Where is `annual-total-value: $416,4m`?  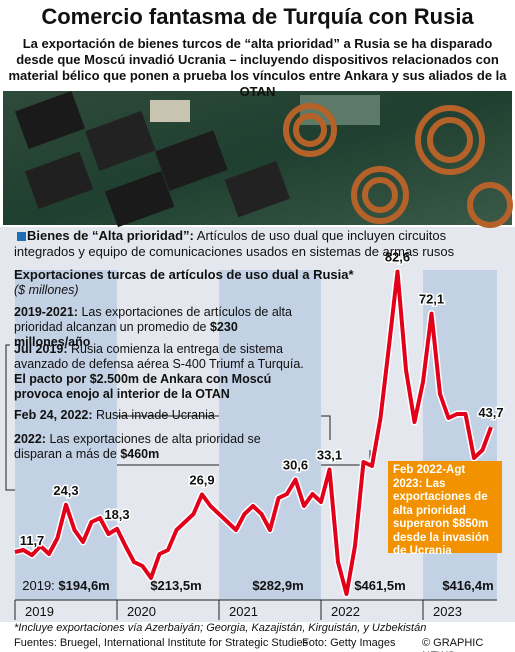 annual-total-value: $416,4m is located at coordinates (467, 585).